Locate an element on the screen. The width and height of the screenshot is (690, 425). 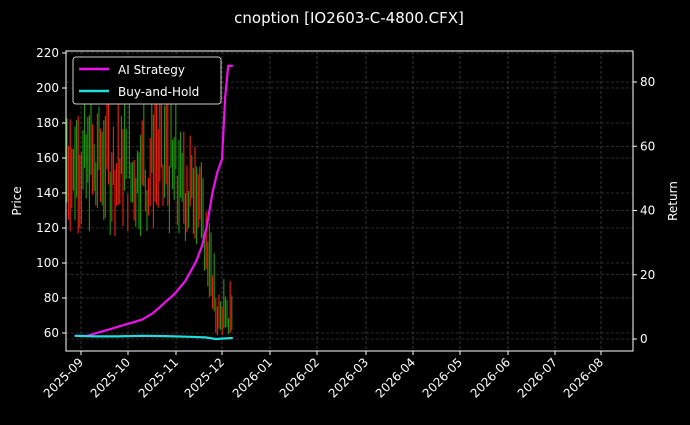
left-y-axis: 60 80 100 120 140 160 180 200 220 is located at coordinates (51, 193).